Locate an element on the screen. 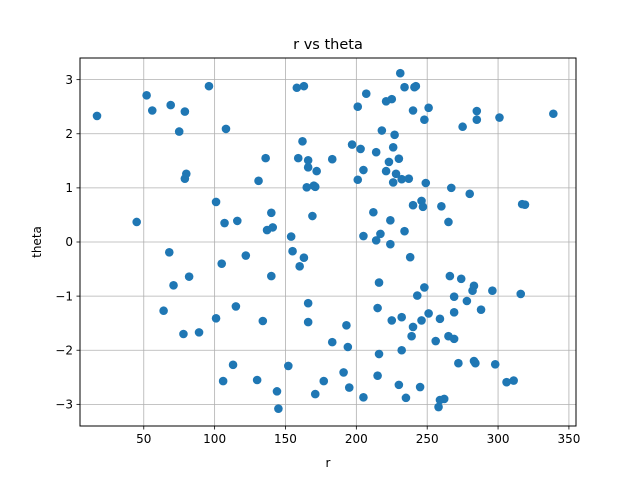 Image resolution: width=640 pixels, height=484 pixels. y-tick-label: 3 is located at coordinates (69, 80).